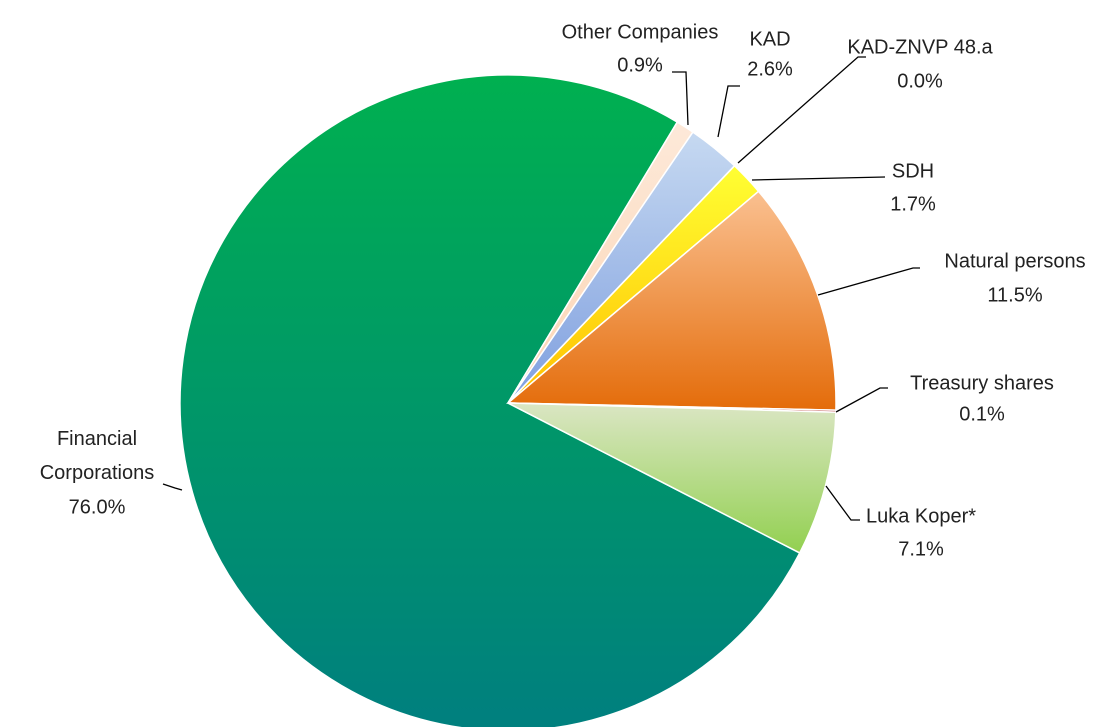 The image size is (1107, 727). Describe the element at coordinates (913, 171) in the screenshot. I see `category-label: SDH` at that location.